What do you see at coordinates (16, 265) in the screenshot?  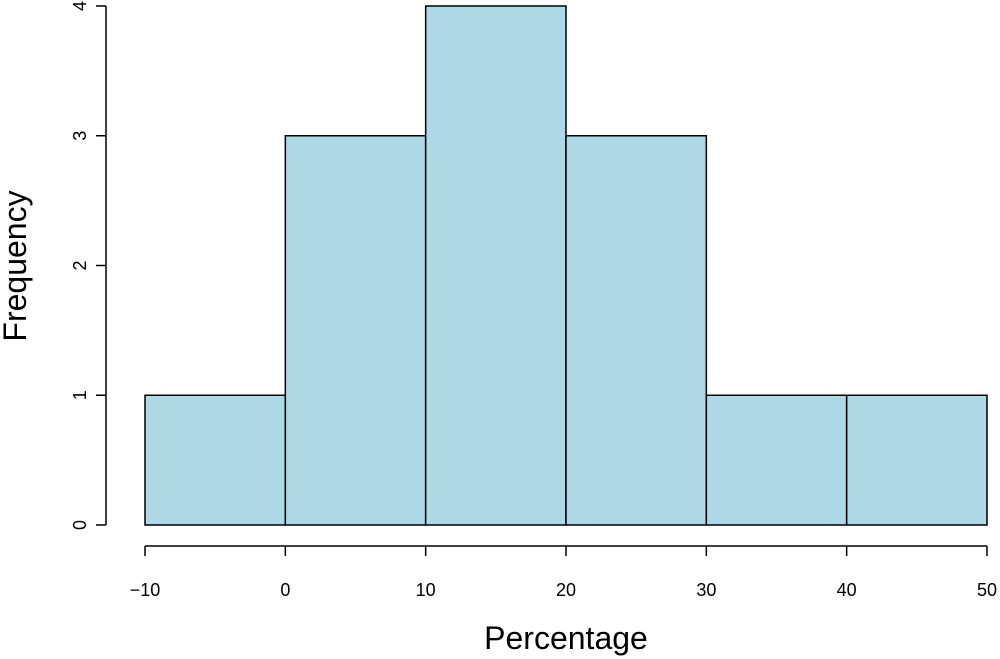 I see `y-axis-title: Frequency` at bounding box center [16, 265].